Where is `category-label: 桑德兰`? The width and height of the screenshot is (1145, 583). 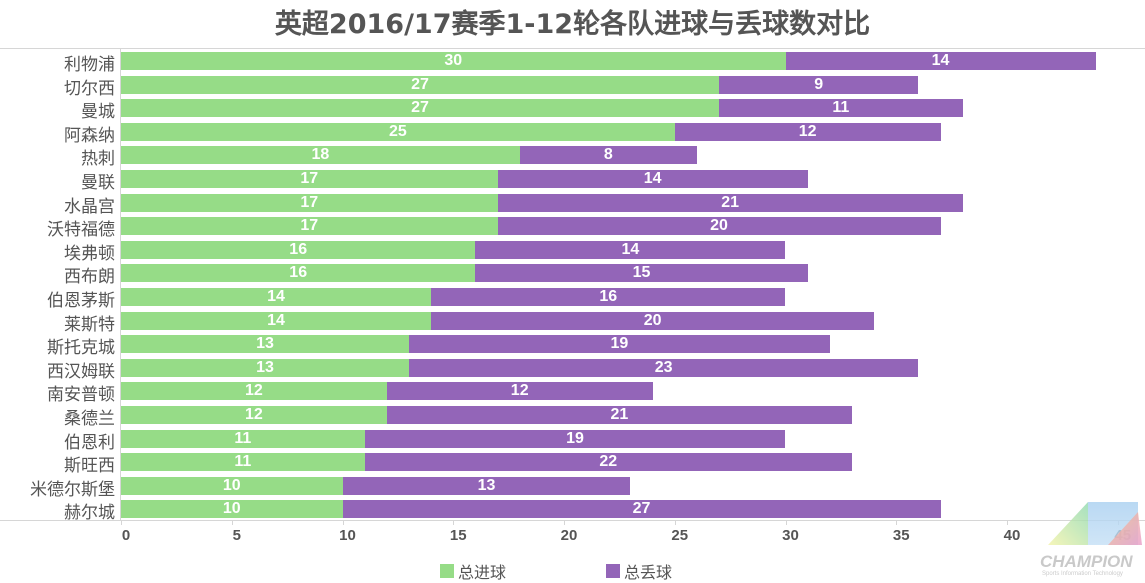 category-label: 桑德兰 is located at coordinates (89, 419).